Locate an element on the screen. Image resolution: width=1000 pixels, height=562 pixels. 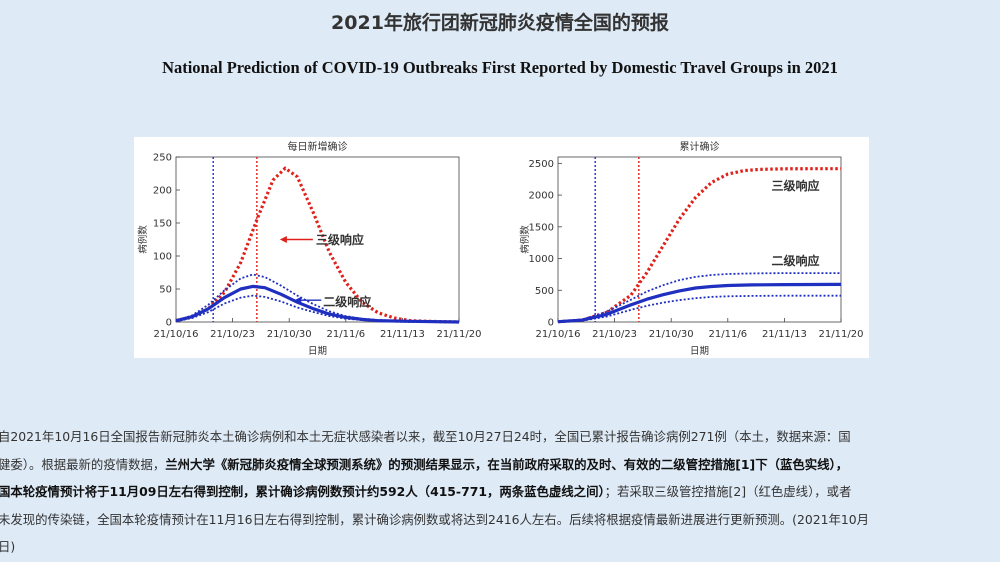
paragraph-text: 日) is located at coordinates (8, 546).